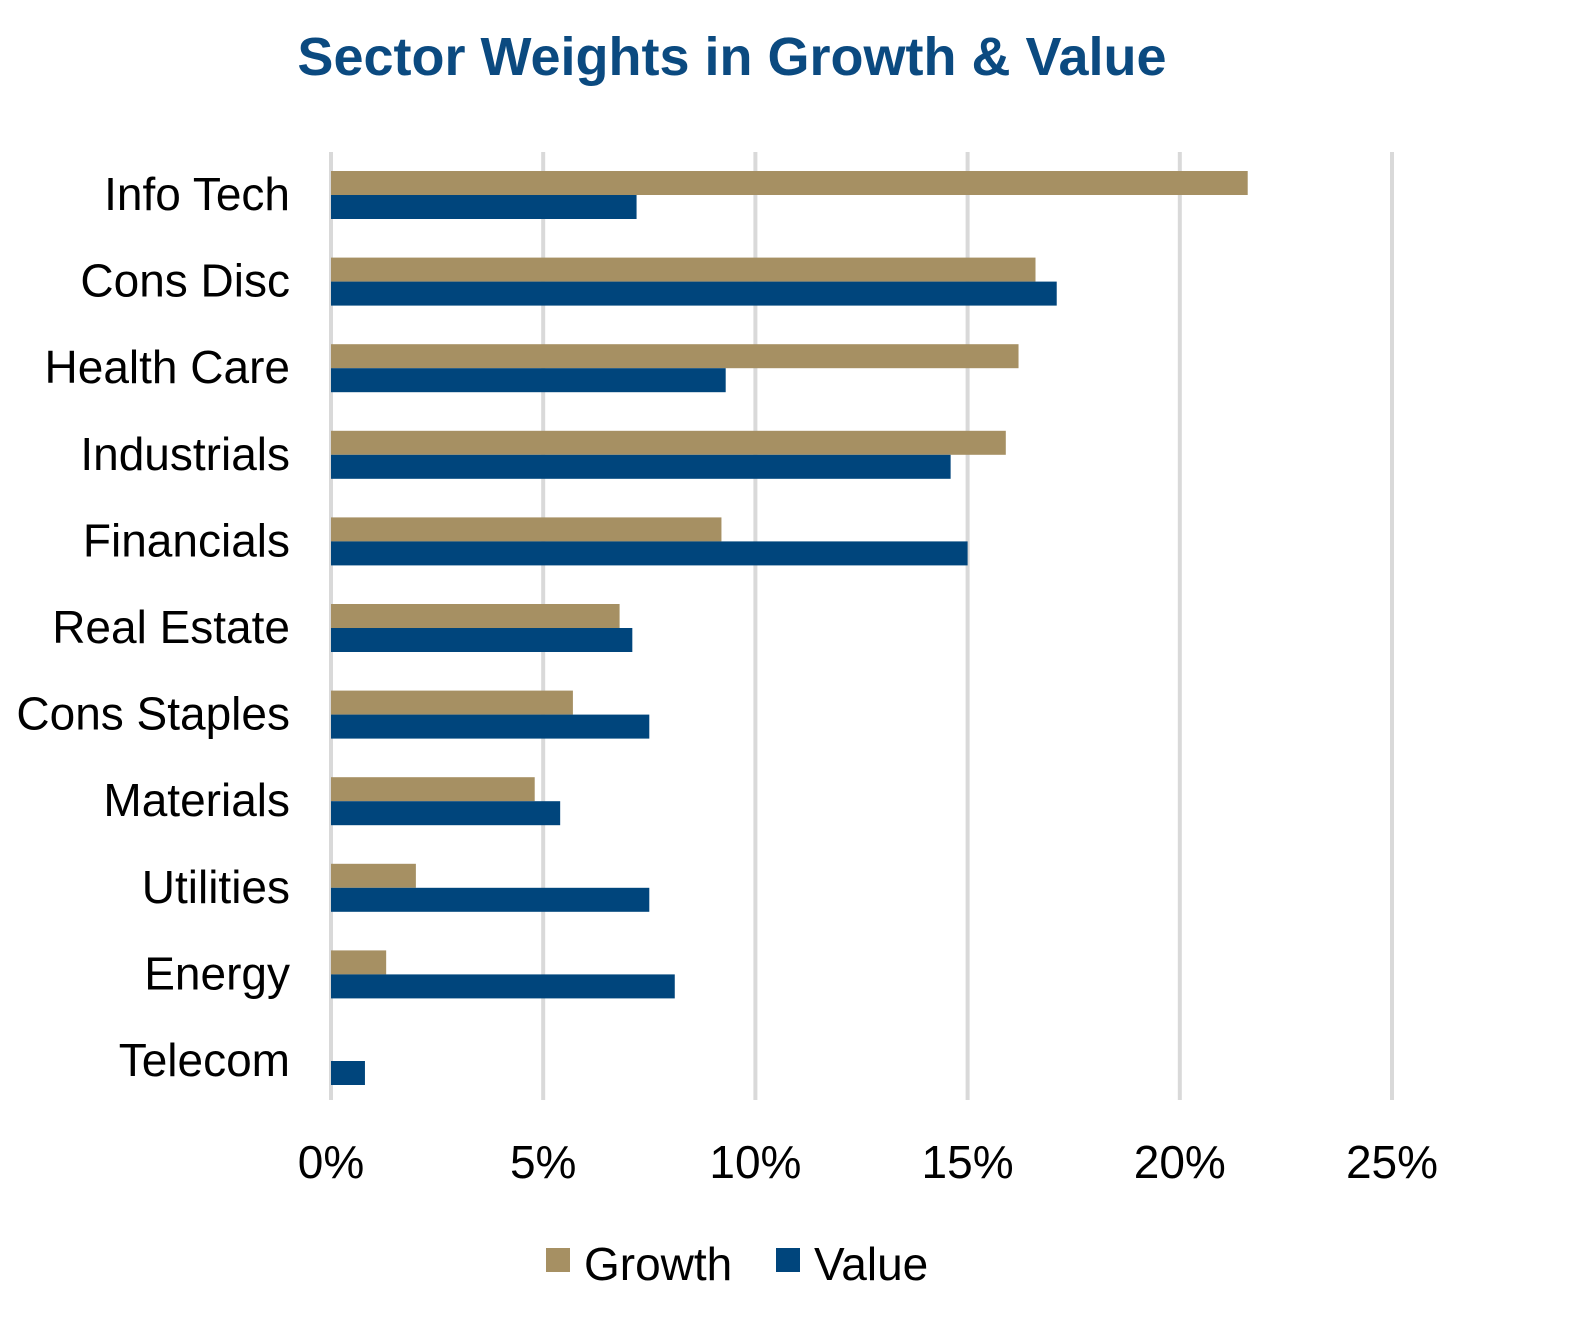 Image resolution: width=1580 pixels, height=1332 pixels. Describe the element at coordinates (543, 1162) in the screenshot. I see `x-tick-label: 5%` at that location.